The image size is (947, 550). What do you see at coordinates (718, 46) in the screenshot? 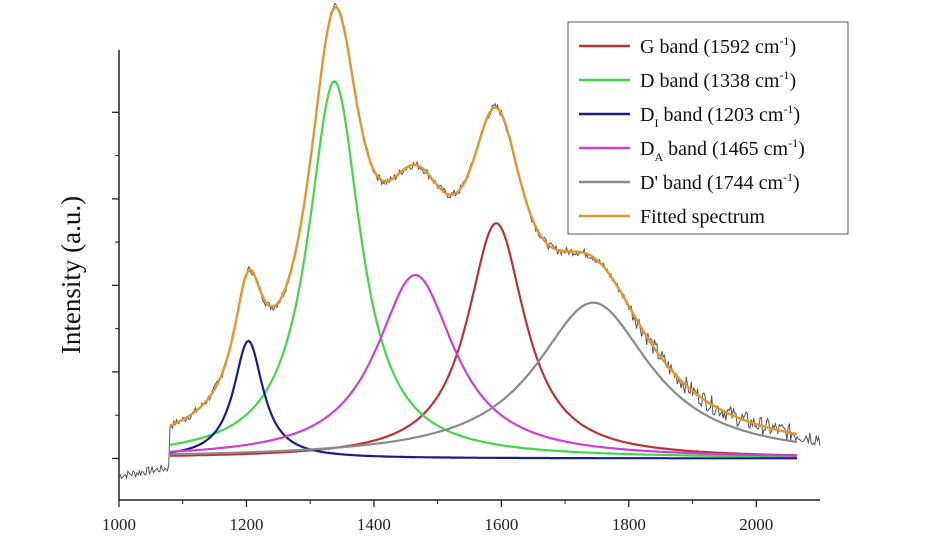
I see `legend-label-g: G band (1592 cm-1)` at bounding box center [718, 46].